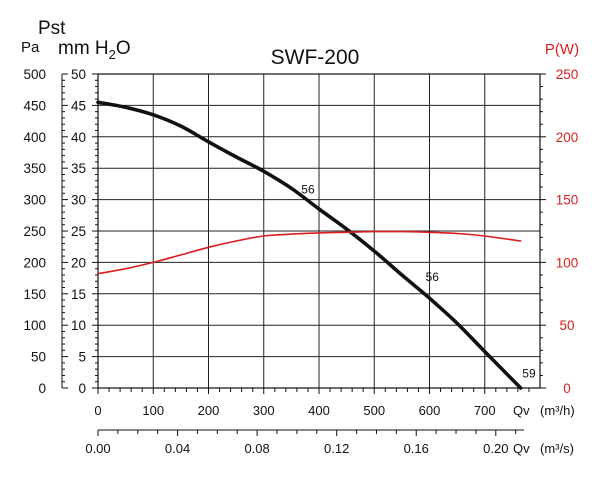 Image resolution: width=608 pixels, height=492 pixels. I want to click on y-tick-label-pa: 300, so click(34, 200).